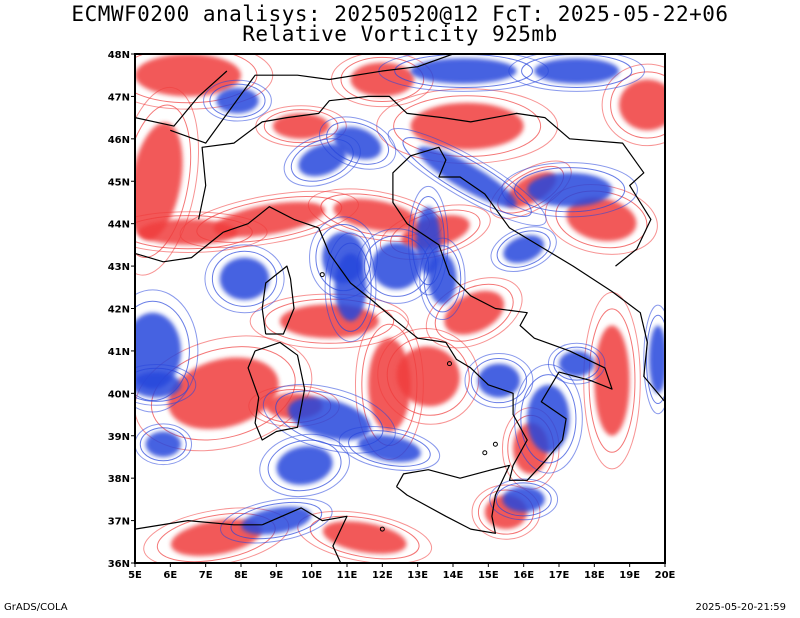 The width and height of the screenshot is (800, 618). I want to click on lat-tick-label: 43N, so click(119, 267).